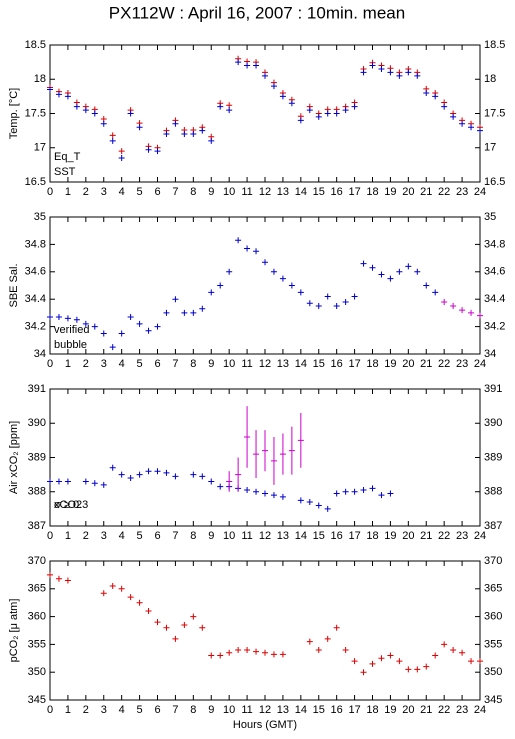 Image resolution: width=515 pixels, height=739 pixels. I want to click on y-tick-label-right: 365, so click(493, 589).